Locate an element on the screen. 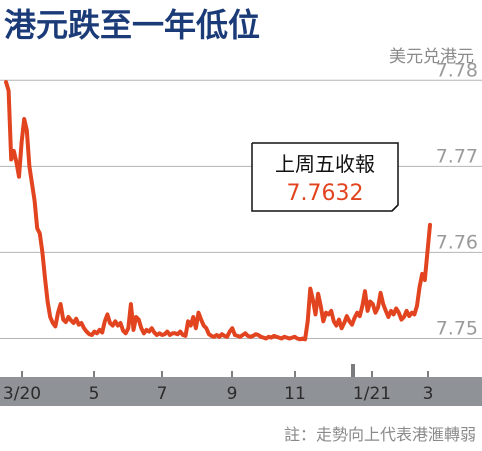 The height and width of the screenshot is (451, 482). callout-corner is located at coordinates (395, 208).